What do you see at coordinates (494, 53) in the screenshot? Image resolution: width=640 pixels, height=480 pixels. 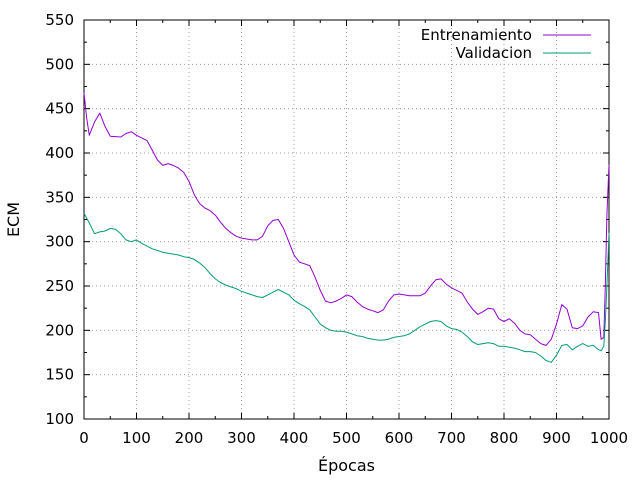 I see `legend-label-validacion: Validacion` at bounding box center [494, 53].